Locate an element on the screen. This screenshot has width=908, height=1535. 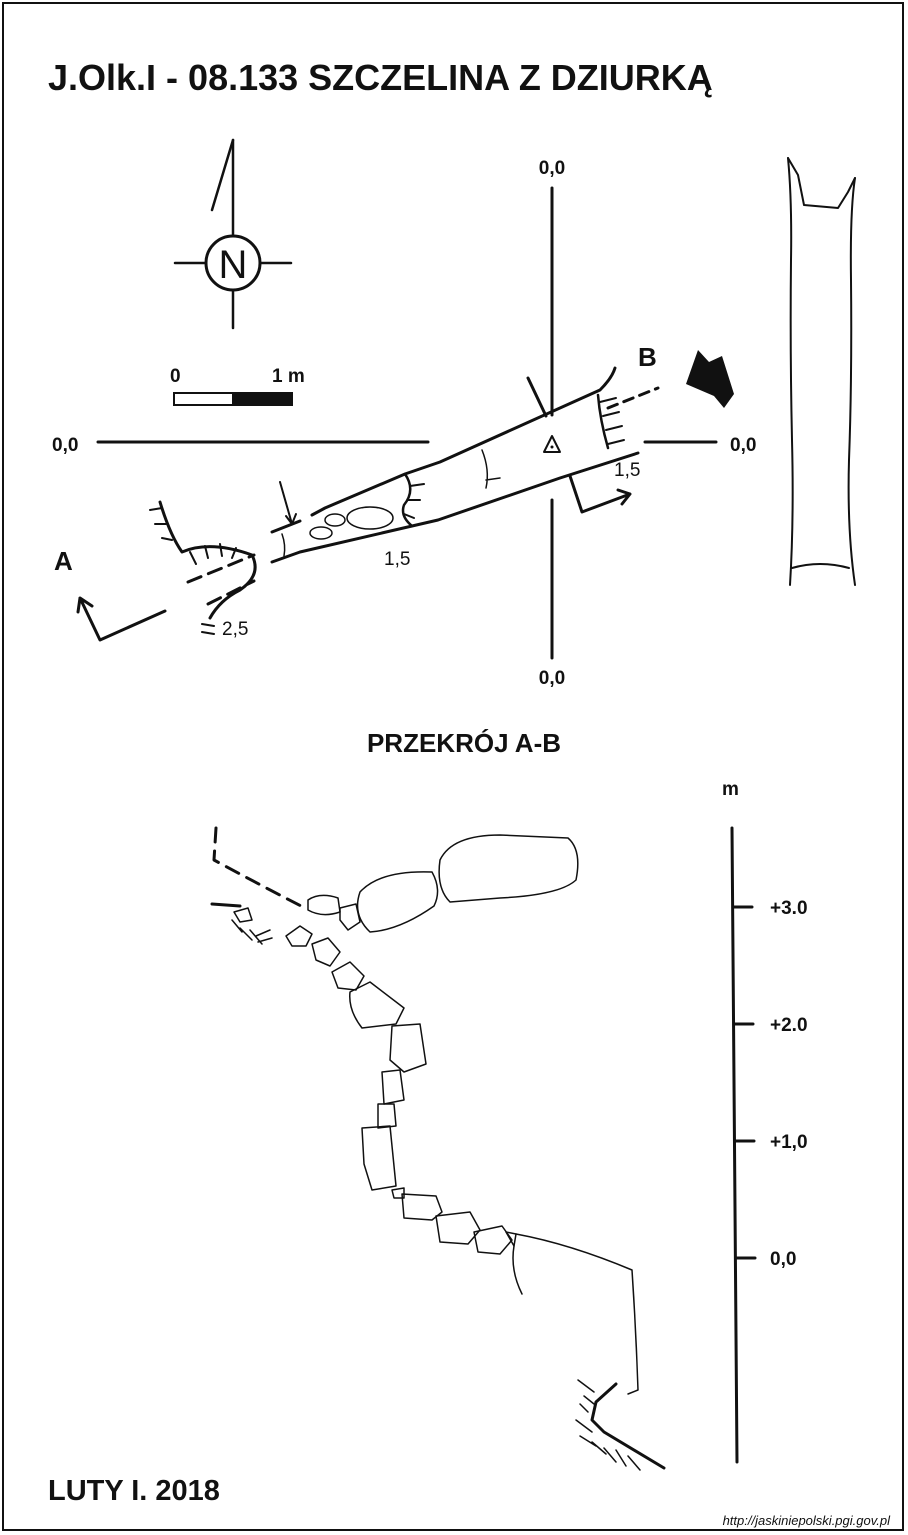
compass-letter: N is located at coordinates (233, 265).